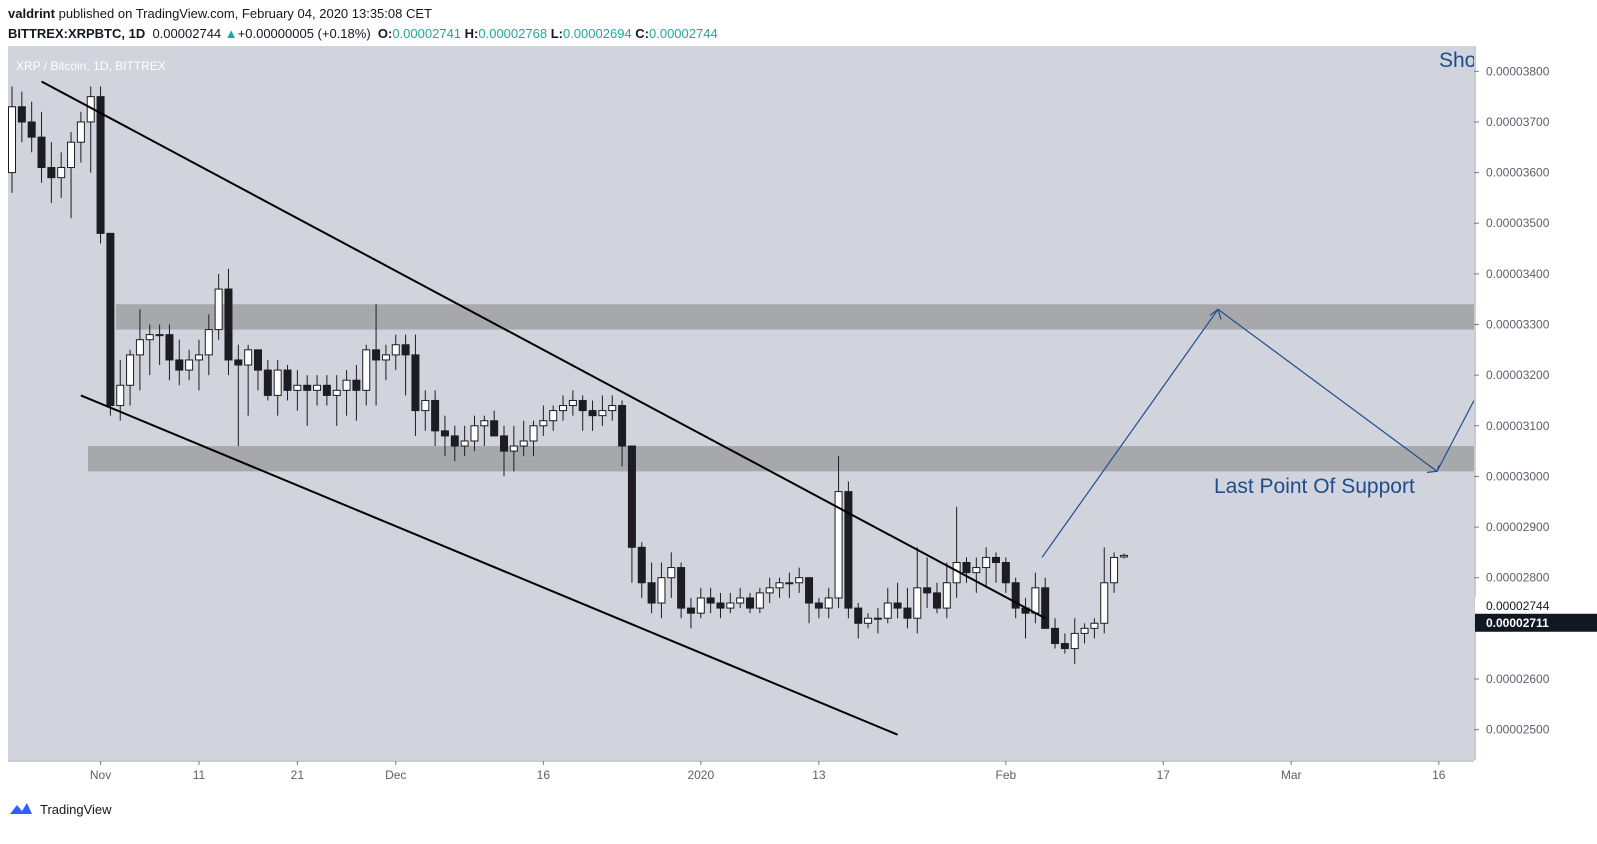  I want to click on open-value: 0.00002741, so click(427, 33).